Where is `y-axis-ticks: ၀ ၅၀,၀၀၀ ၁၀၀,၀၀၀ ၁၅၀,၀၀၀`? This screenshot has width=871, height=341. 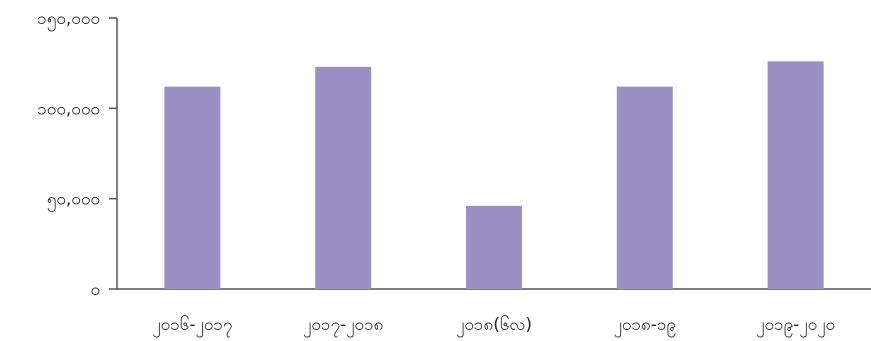
y-axis-ticks: ၀ ၅၀,၀၀၀ ၁၀၀,၀၀၀ ၁၅၀,၀၀၀ is located at coordinates (77, 154).